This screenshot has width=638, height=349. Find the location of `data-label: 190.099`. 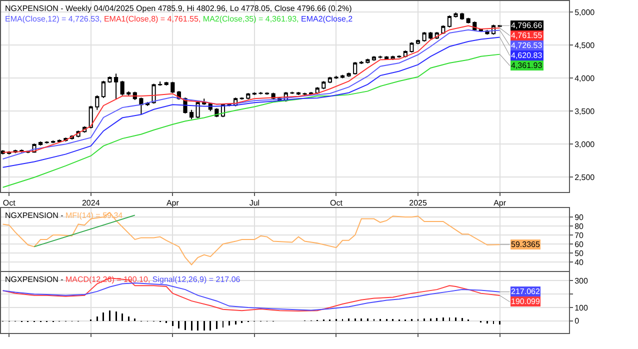

data-label: 190.099 is located at coordinates (525, 301).